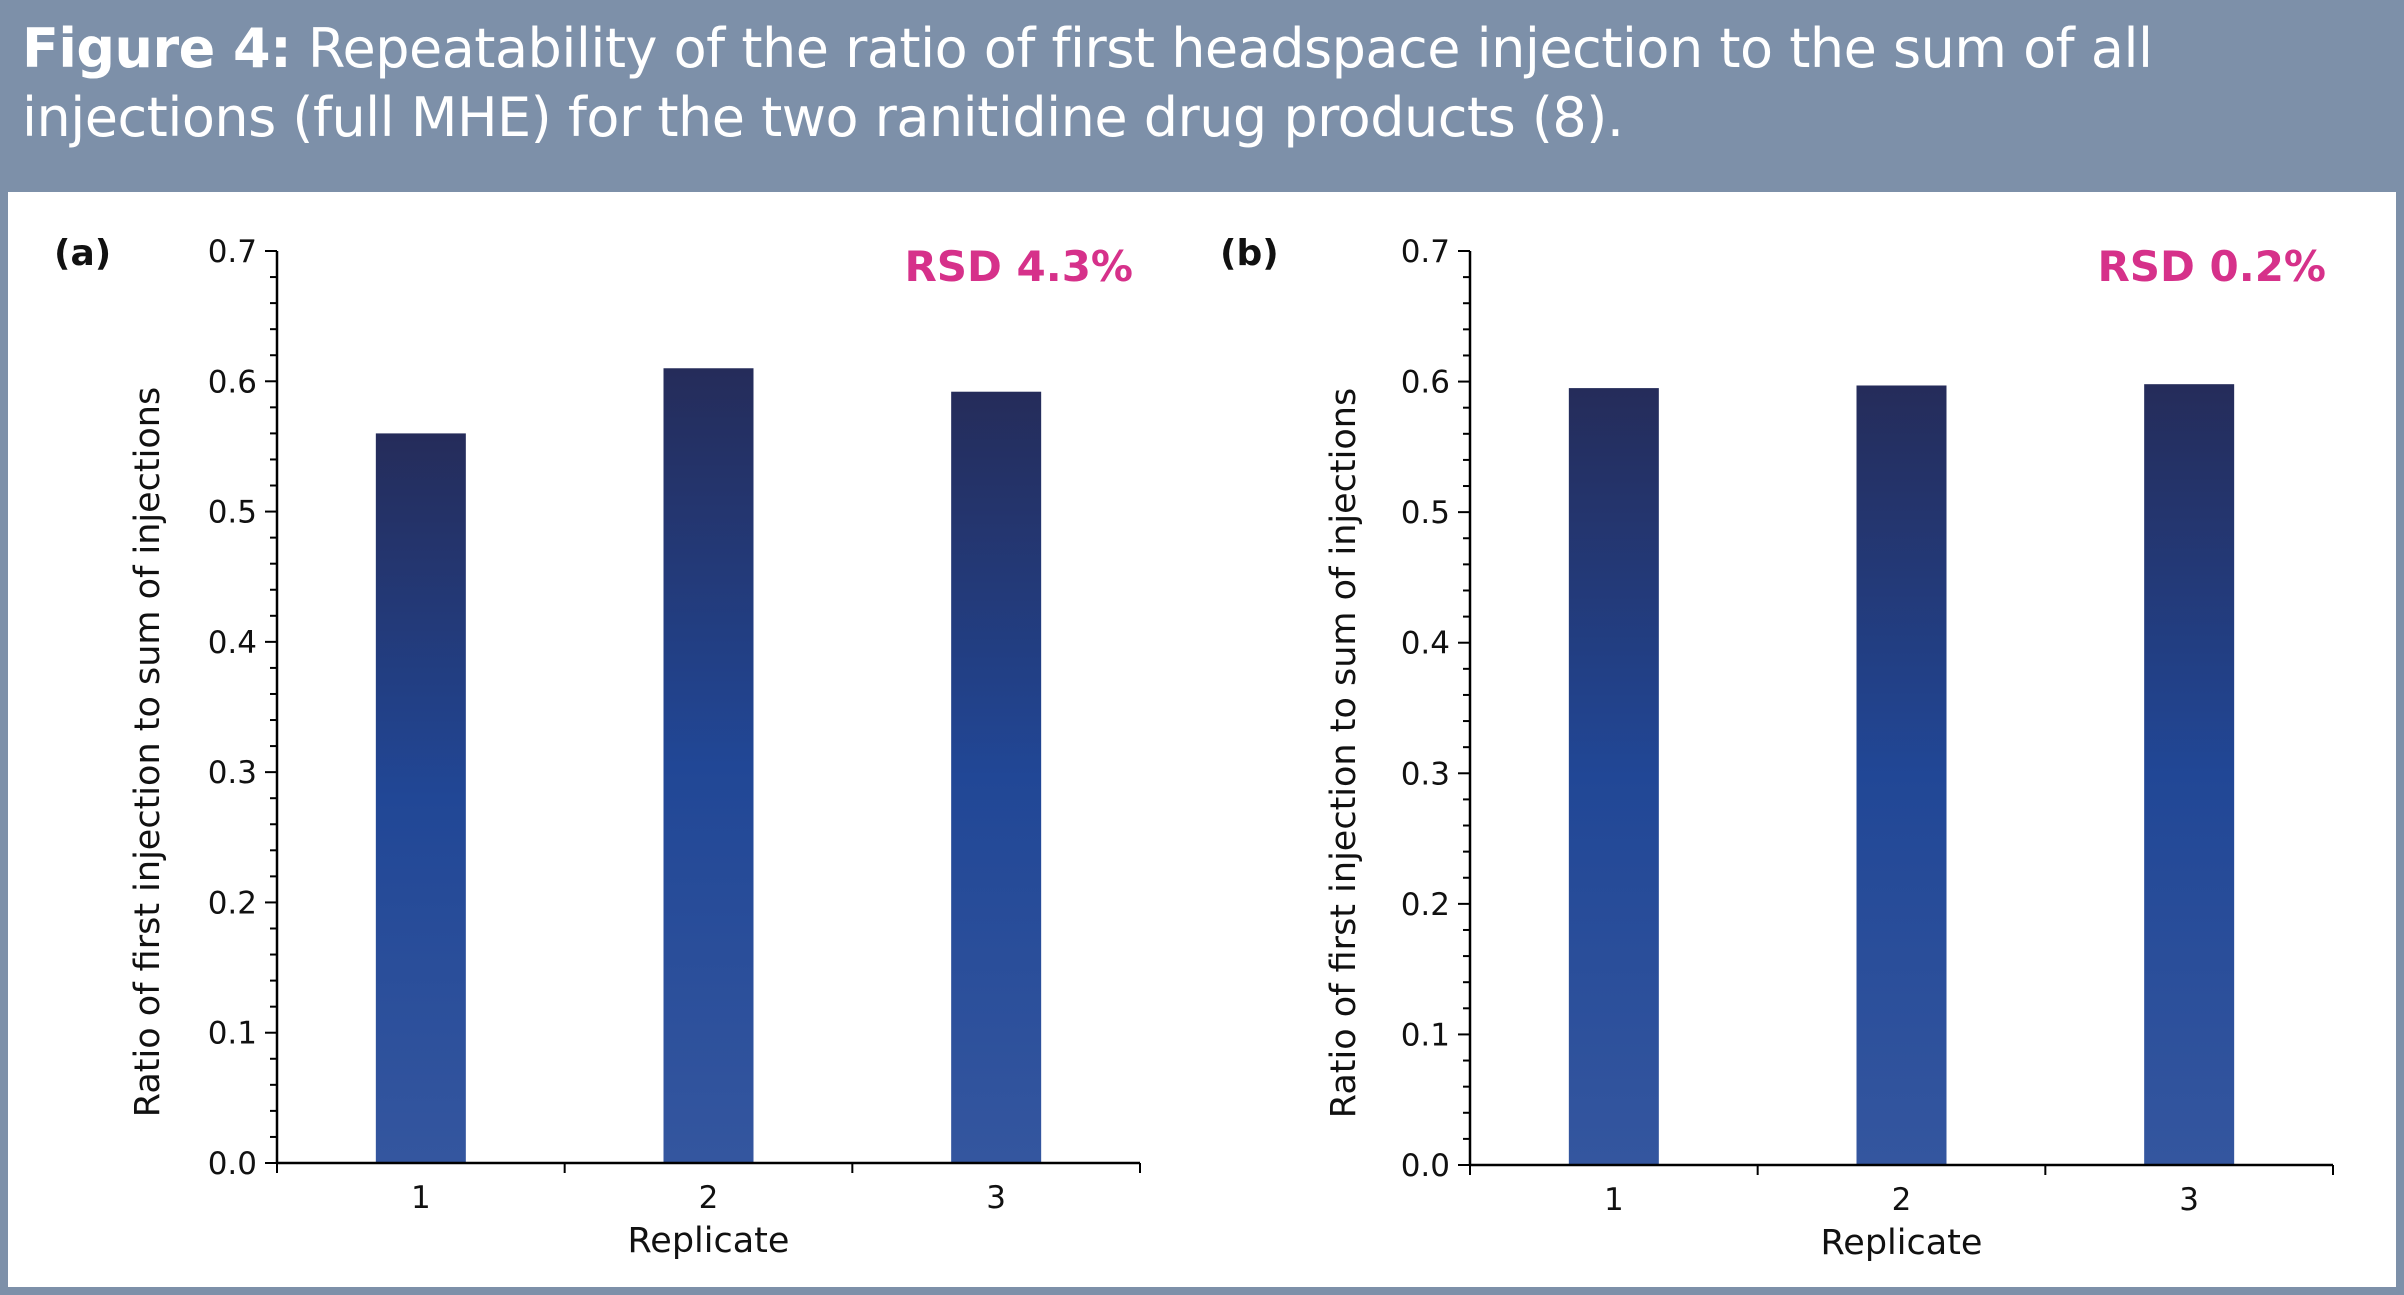 The height and width of the screenshot is (1295, 2404). Describe the element at coordinates (1249, 253) in the screenshot. I see `panel-label: (b)` at that location.